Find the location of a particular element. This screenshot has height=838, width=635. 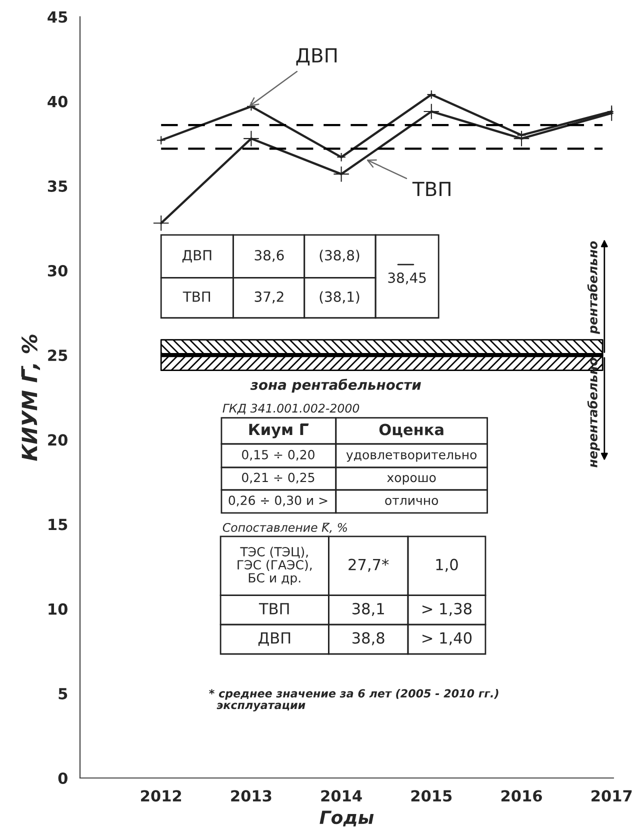

annotation: * среднее значение за 6 лет (2005 - 2010 гг.) эксплуатации is located at coordinates (353, 700).